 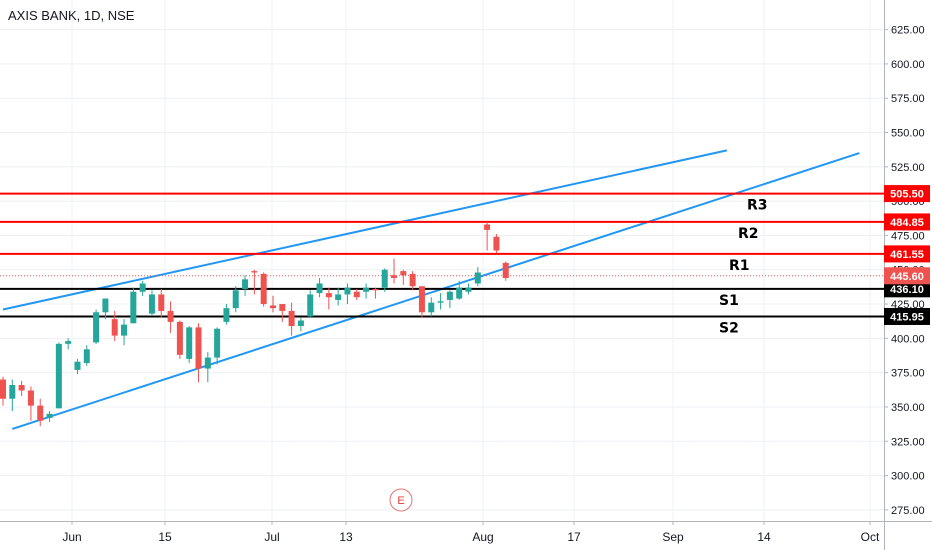 I want to click on time-axis: Jun 15 Jul 13 Aug 17 Sep 14 Oct, so click(x=466, y=532).